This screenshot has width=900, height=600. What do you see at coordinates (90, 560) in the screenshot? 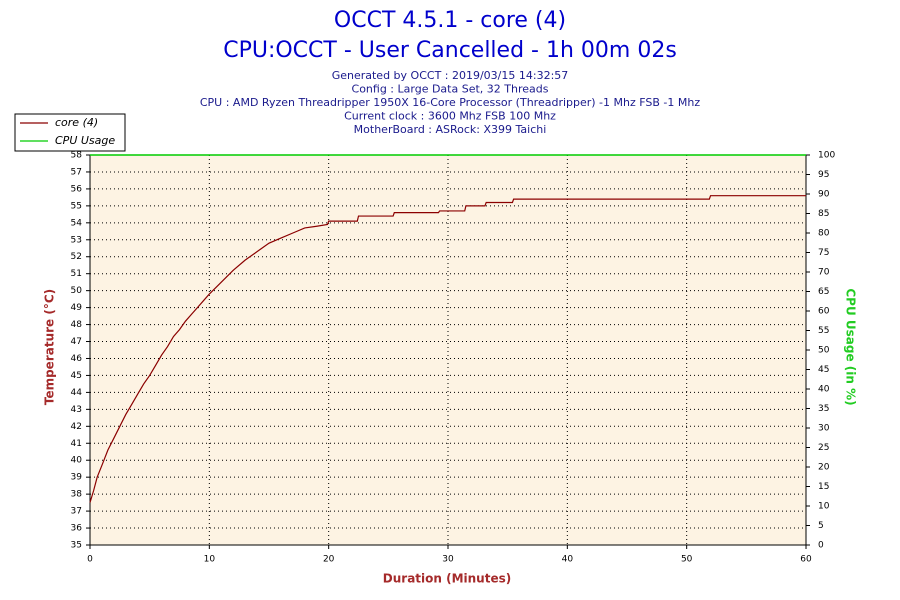
I see `x-tick-label: 0` at bounding box center [90, 560].